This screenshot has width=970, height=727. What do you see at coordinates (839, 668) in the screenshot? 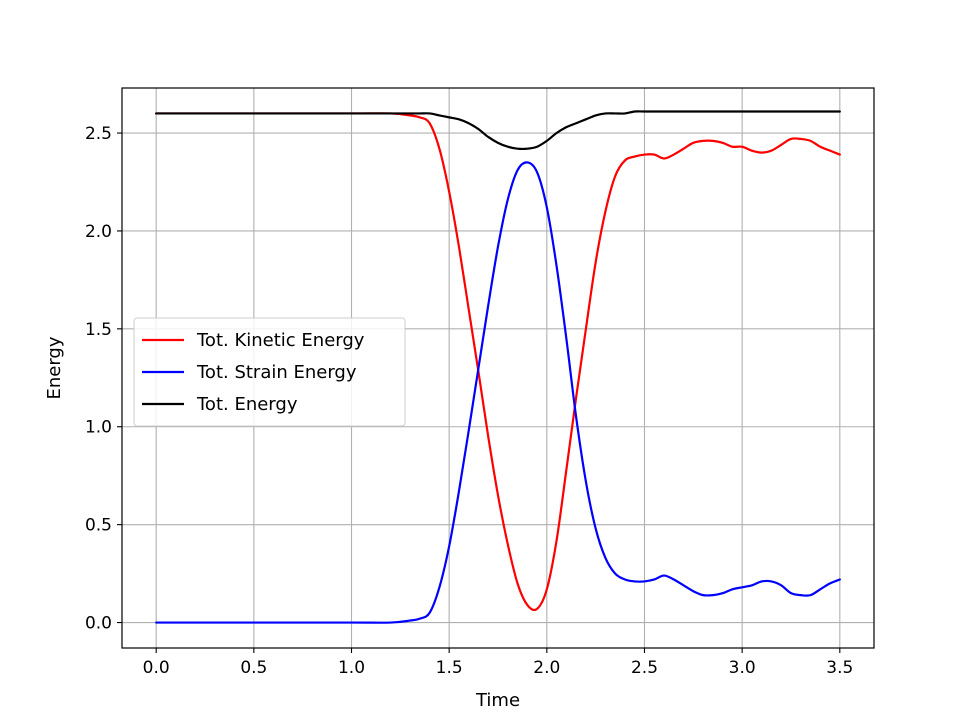
I see `x-tick-label: 3.5` at bounding box center [839, 668].